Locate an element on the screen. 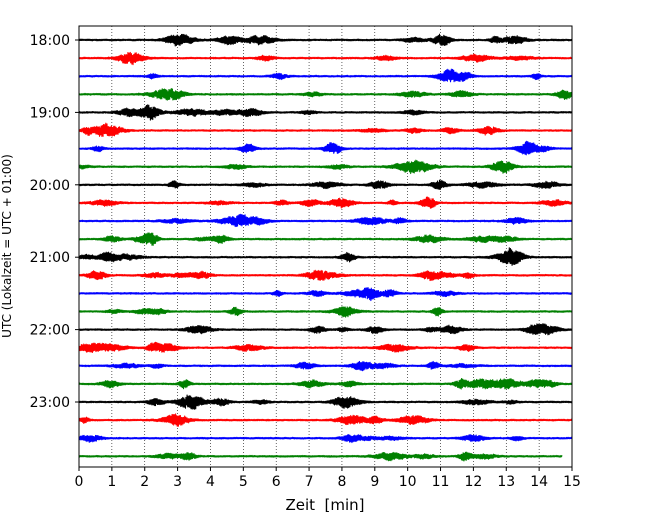  x-tick-label: 15 is located at coordinates (572, 482).